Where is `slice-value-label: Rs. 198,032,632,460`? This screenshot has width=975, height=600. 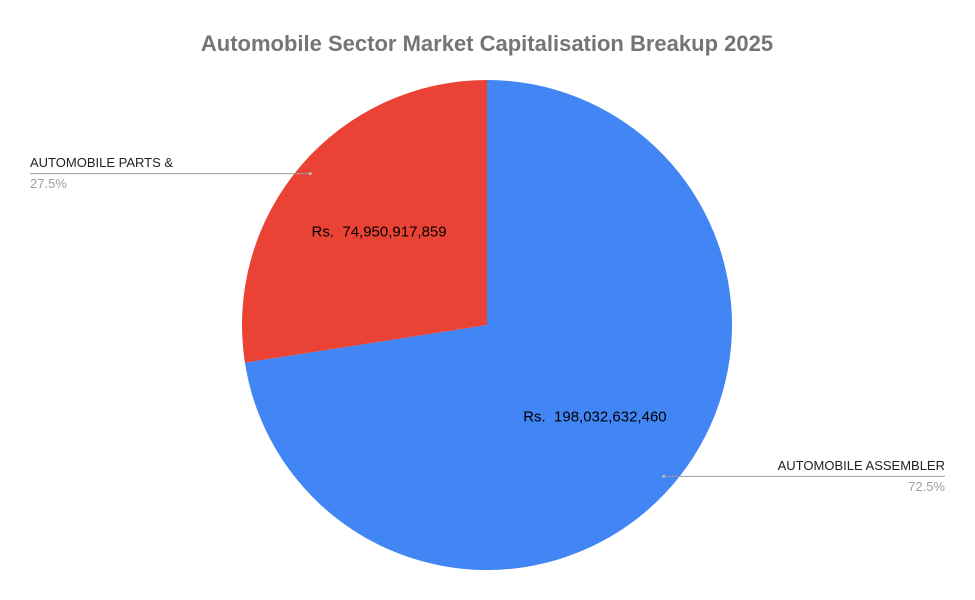 slice-value-label: Rs. 198,032,632,460 is located at coordinates (594, 416).